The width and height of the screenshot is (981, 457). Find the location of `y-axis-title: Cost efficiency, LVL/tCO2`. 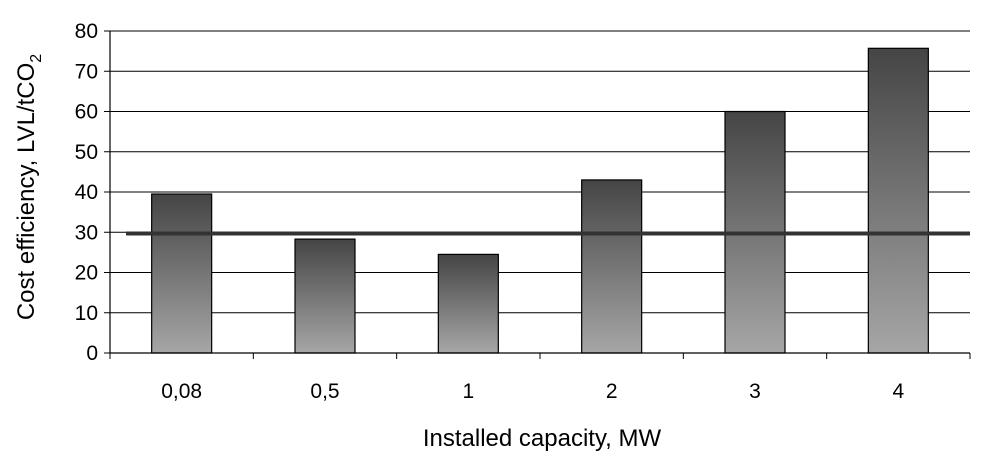

y-axis-title: Cost efficiency, LVL/tCO2 is located at coordinates (29, 187).